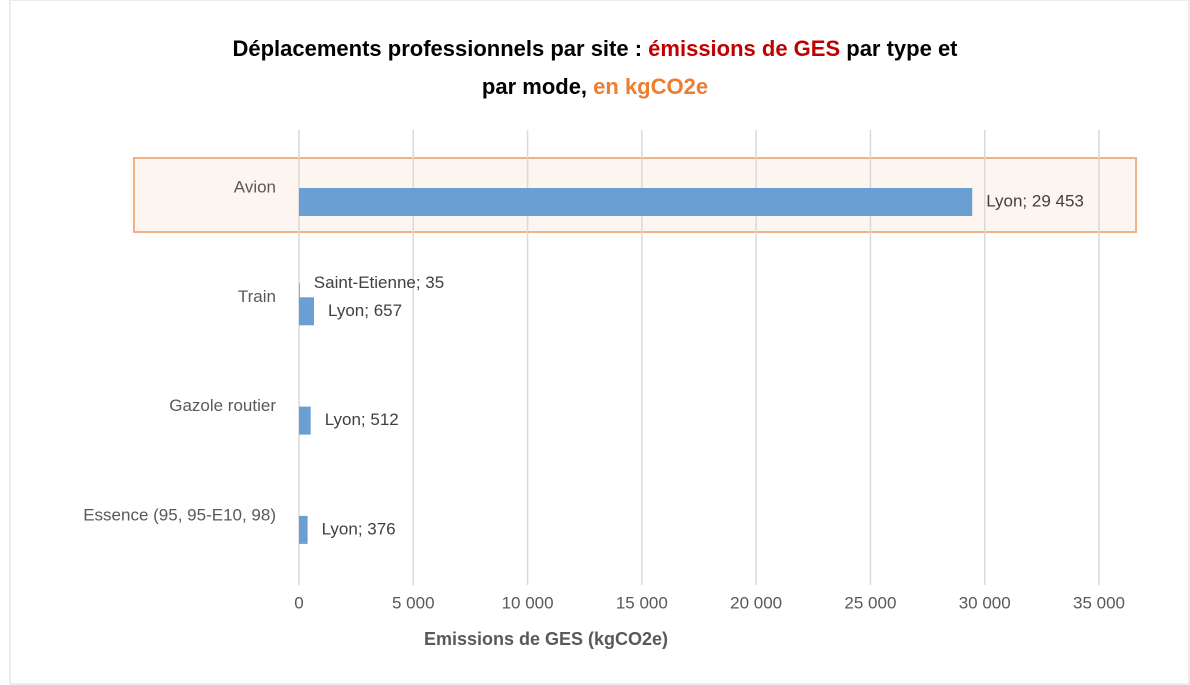  I want to click on data-label: Lyon; 29 453, so click(1035, 200).